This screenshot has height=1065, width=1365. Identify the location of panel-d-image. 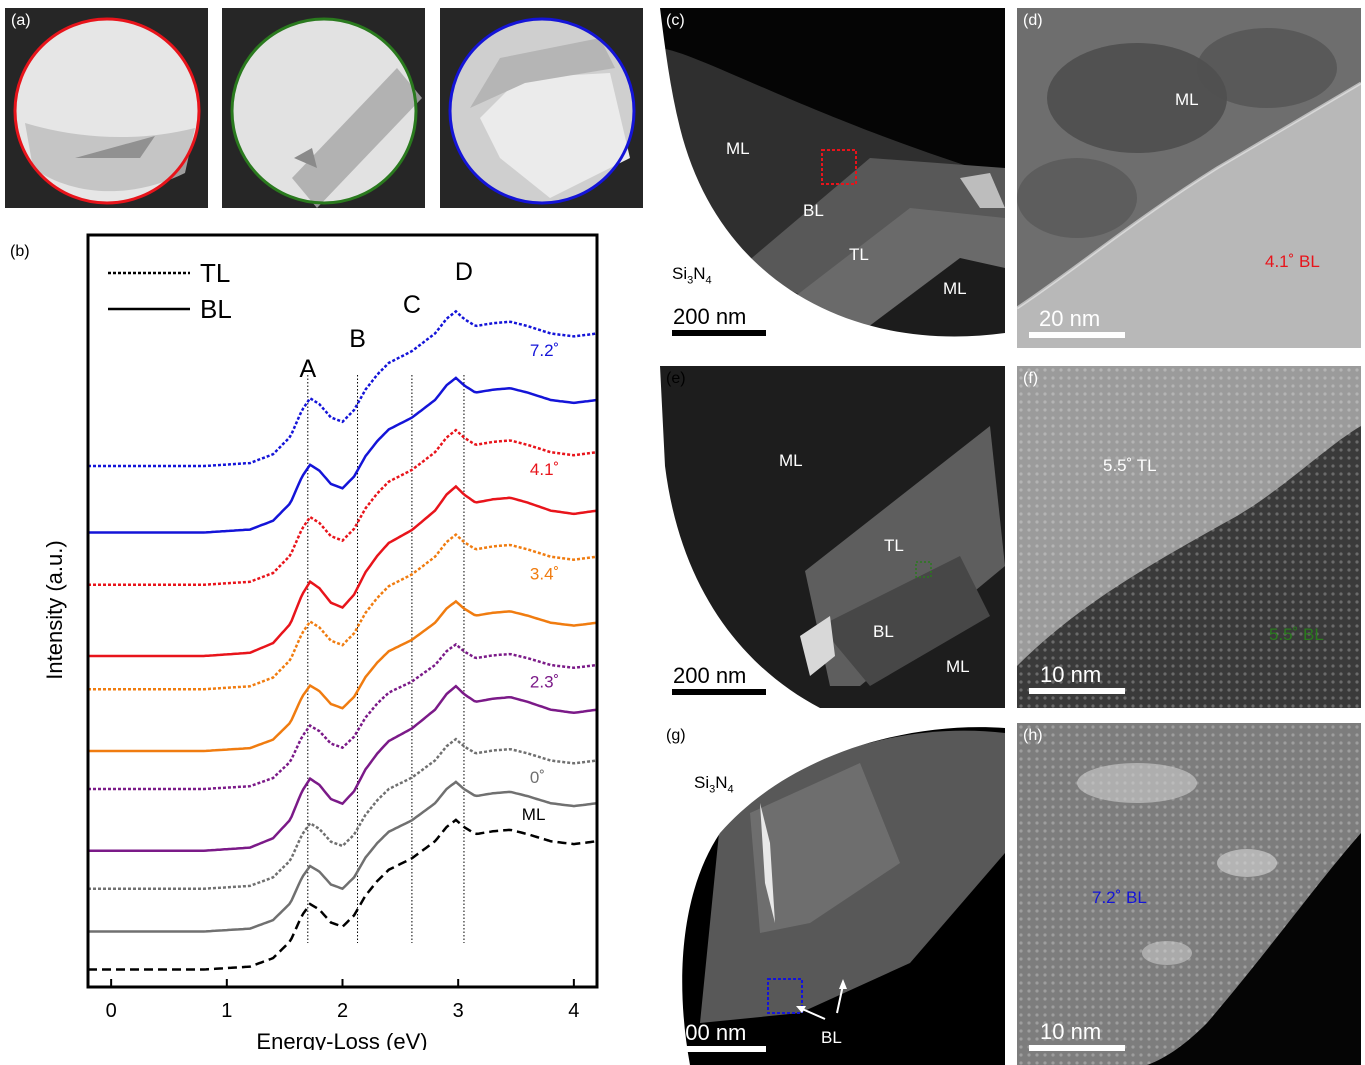
(1189, 178).